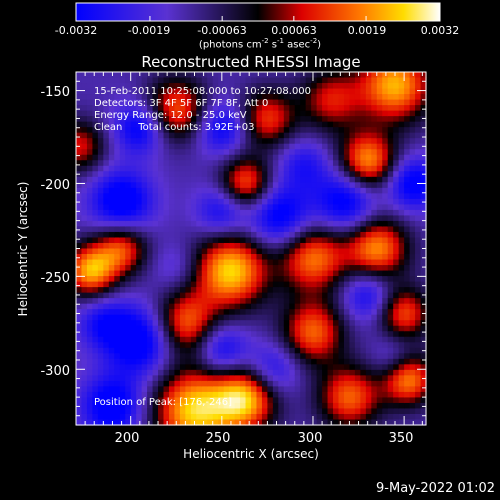 This screenshot has height=500, width=500. What do you see at coordinates (319, 45) in the screenshot?
I see `colorbar-unit-part: )` at bounding box center [319, 45].